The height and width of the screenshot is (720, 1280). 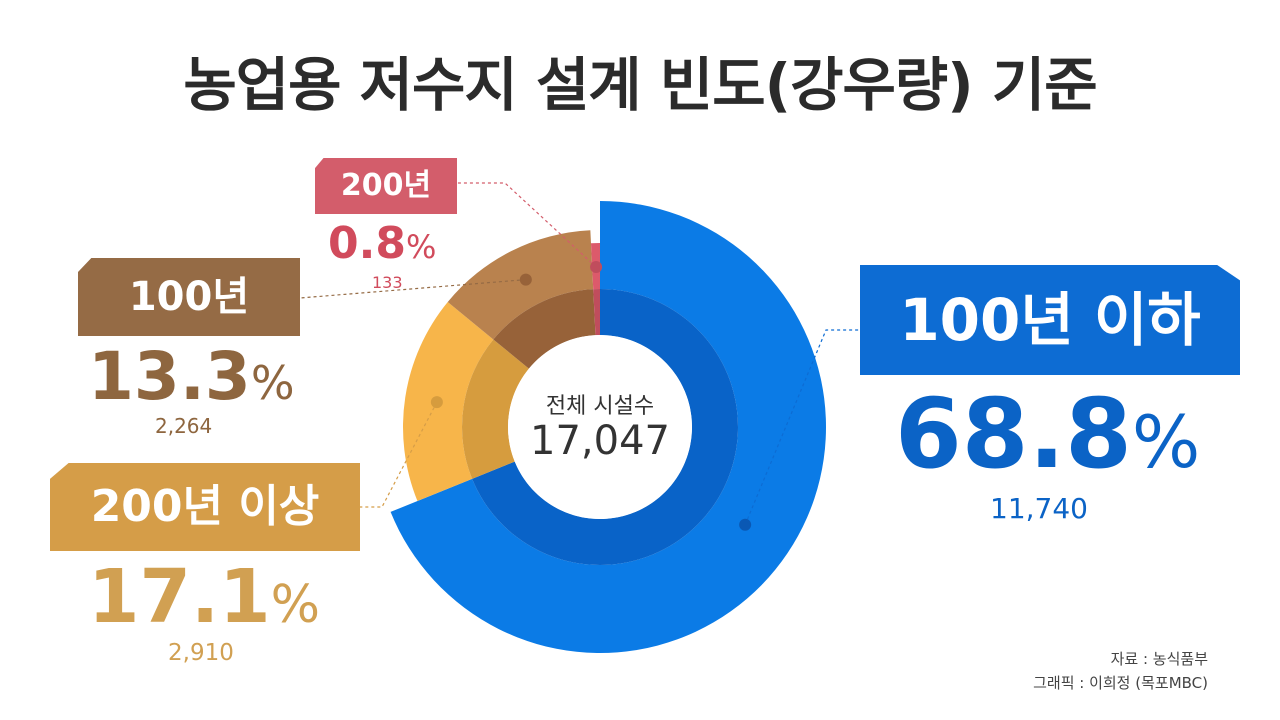 What do you see at coordinates (1050, 320) in the screenshot?
I see `label-tag-100-below: 100년 이하` at bounding box center [1050, 320].